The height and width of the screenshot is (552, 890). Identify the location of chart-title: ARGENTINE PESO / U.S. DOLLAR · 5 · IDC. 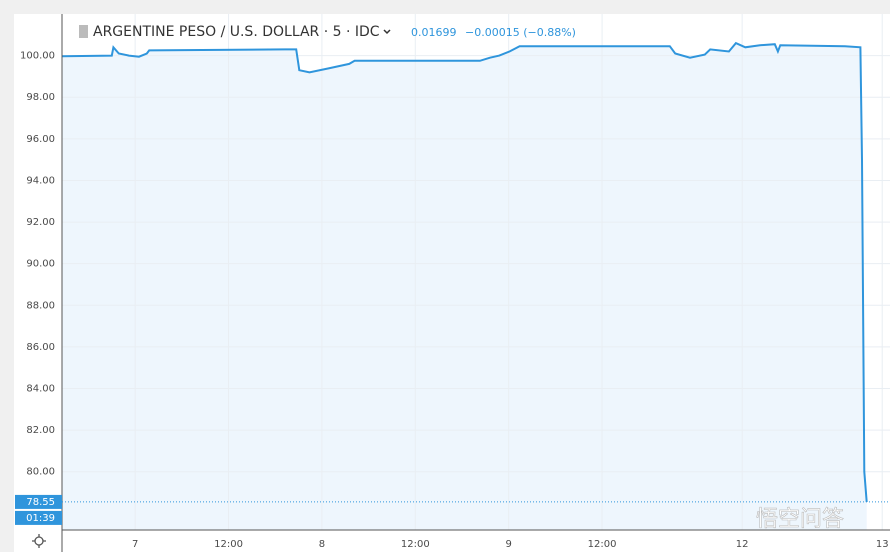
(236, 32).